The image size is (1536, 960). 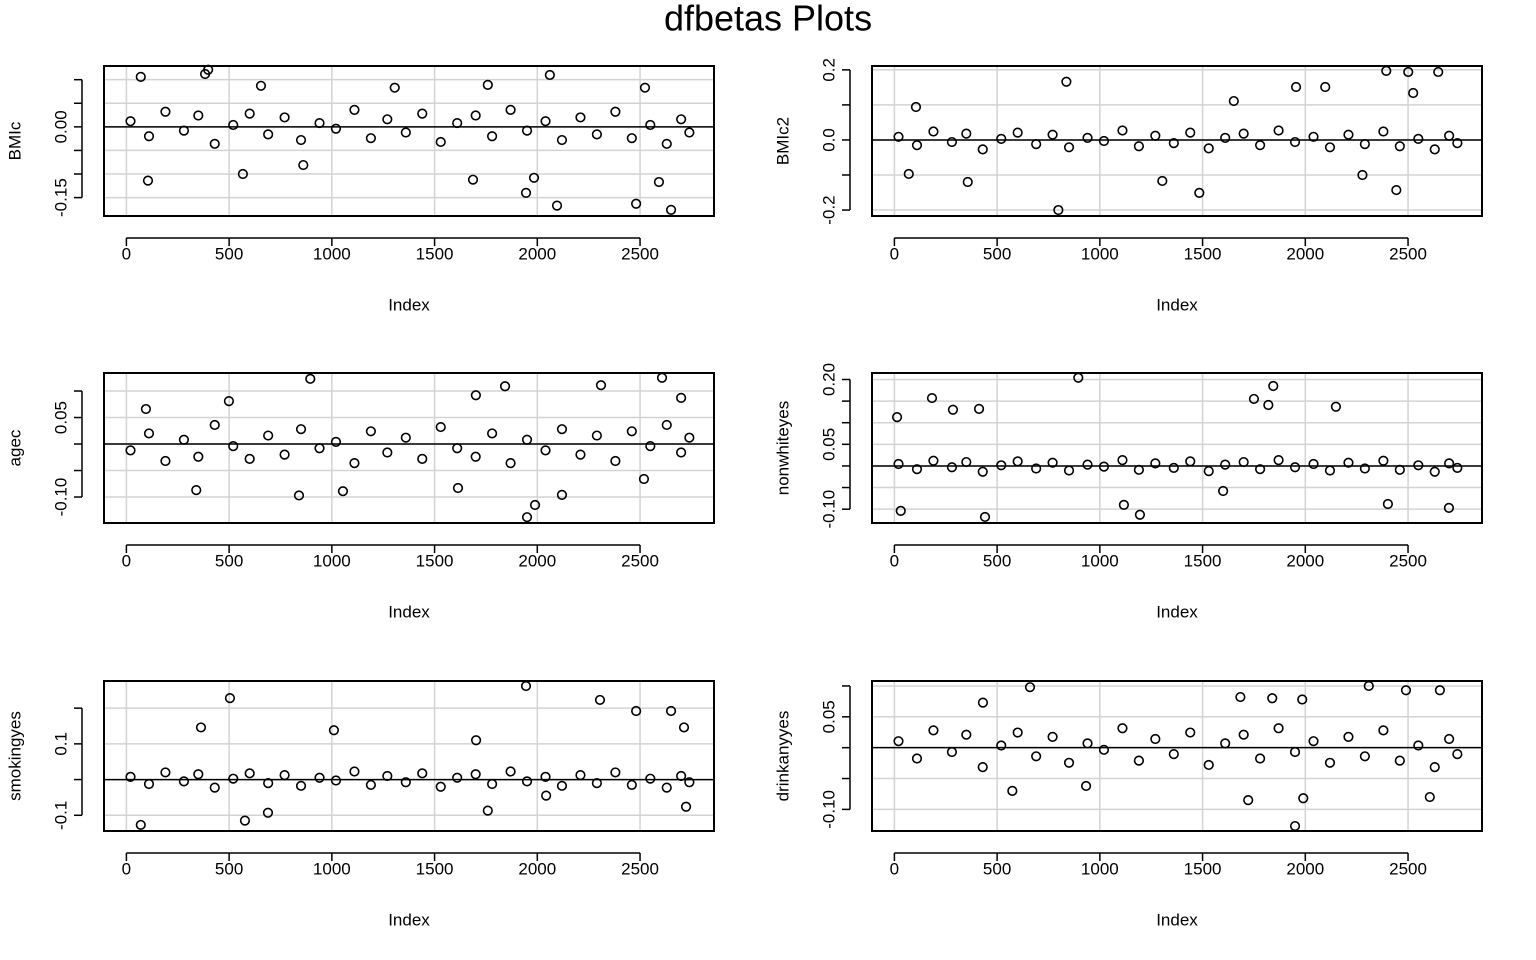 I want to click on x-tick-label: 2000, so click(x=537, y=560).